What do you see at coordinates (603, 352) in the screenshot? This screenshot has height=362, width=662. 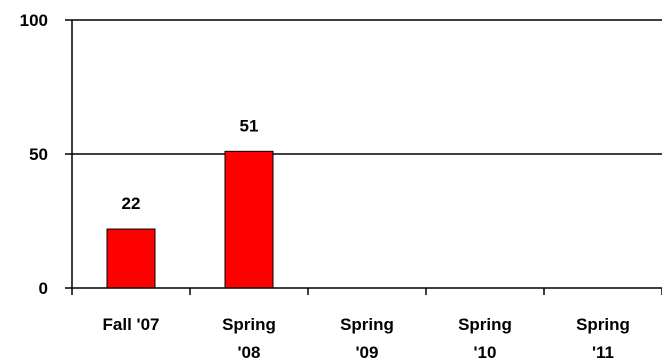 I see `x-category-label-line: '11` at bounding box center [603, 352].